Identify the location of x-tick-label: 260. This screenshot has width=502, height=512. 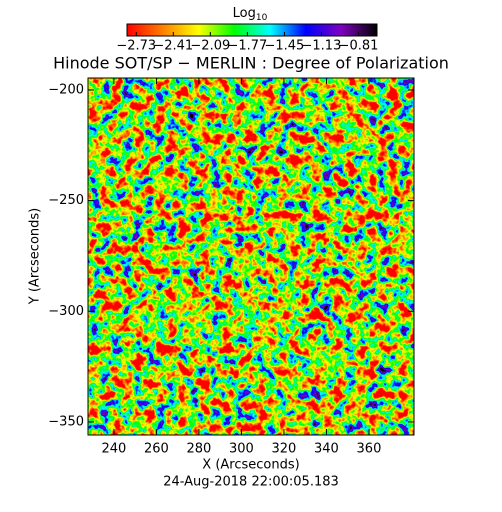
(156, 449).